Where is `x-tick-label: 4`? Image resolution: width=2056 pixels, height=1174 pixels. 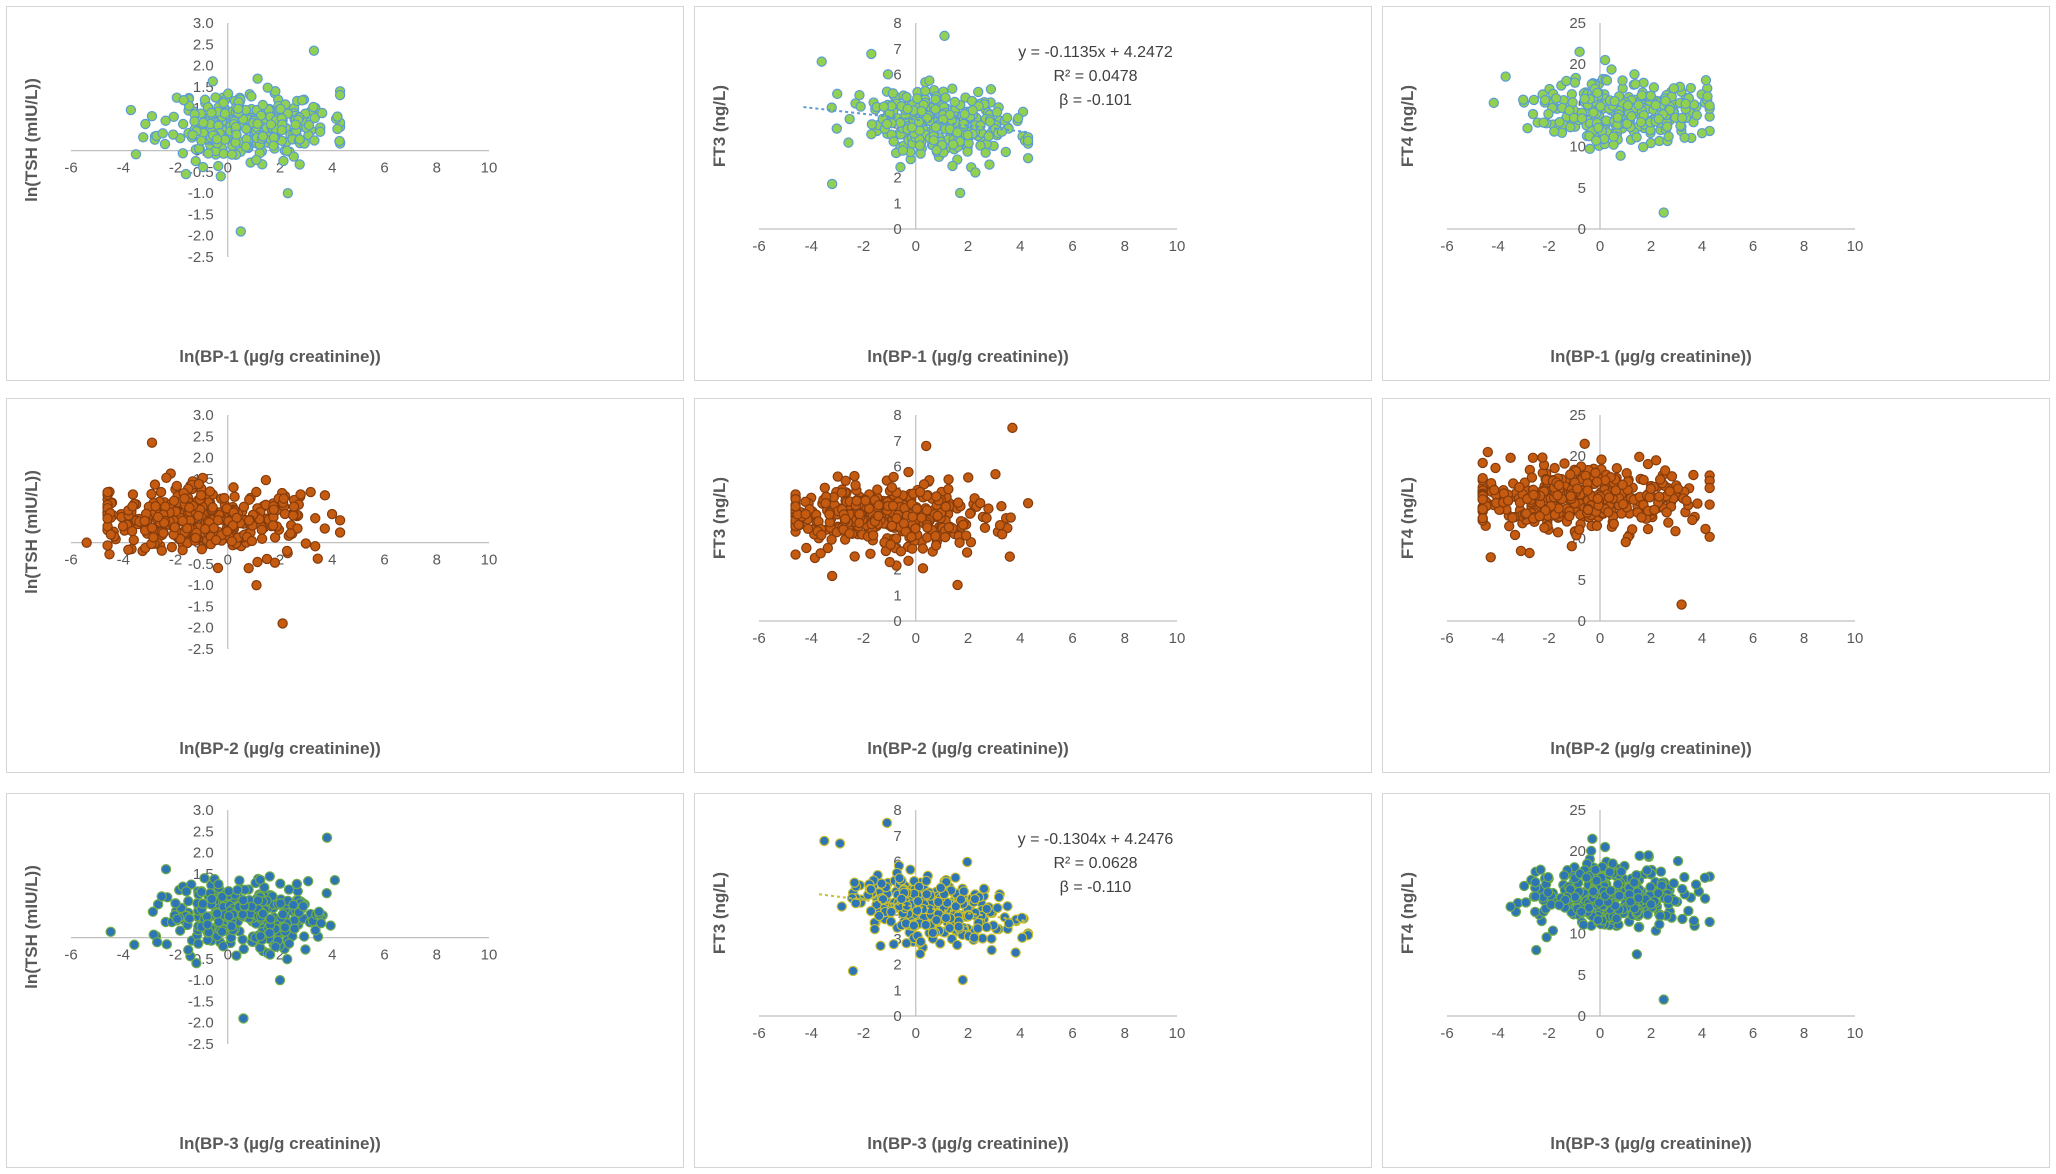
x-tick-label: 4 is located at coordinates (1702, 246).